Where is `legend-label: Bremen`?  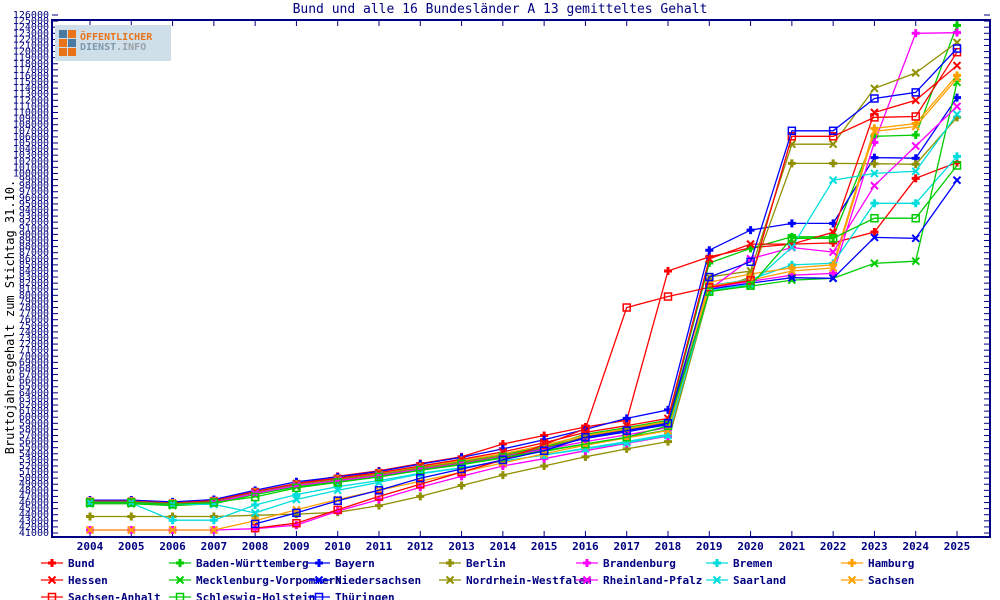
legend-label: Bremen is located at coordinates (753, 563).